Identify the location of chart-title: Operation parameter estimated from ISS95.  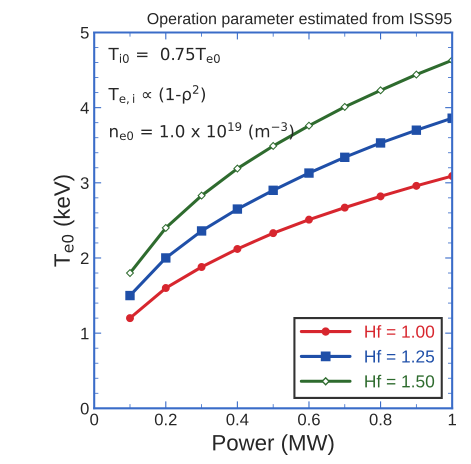
(300, 20).